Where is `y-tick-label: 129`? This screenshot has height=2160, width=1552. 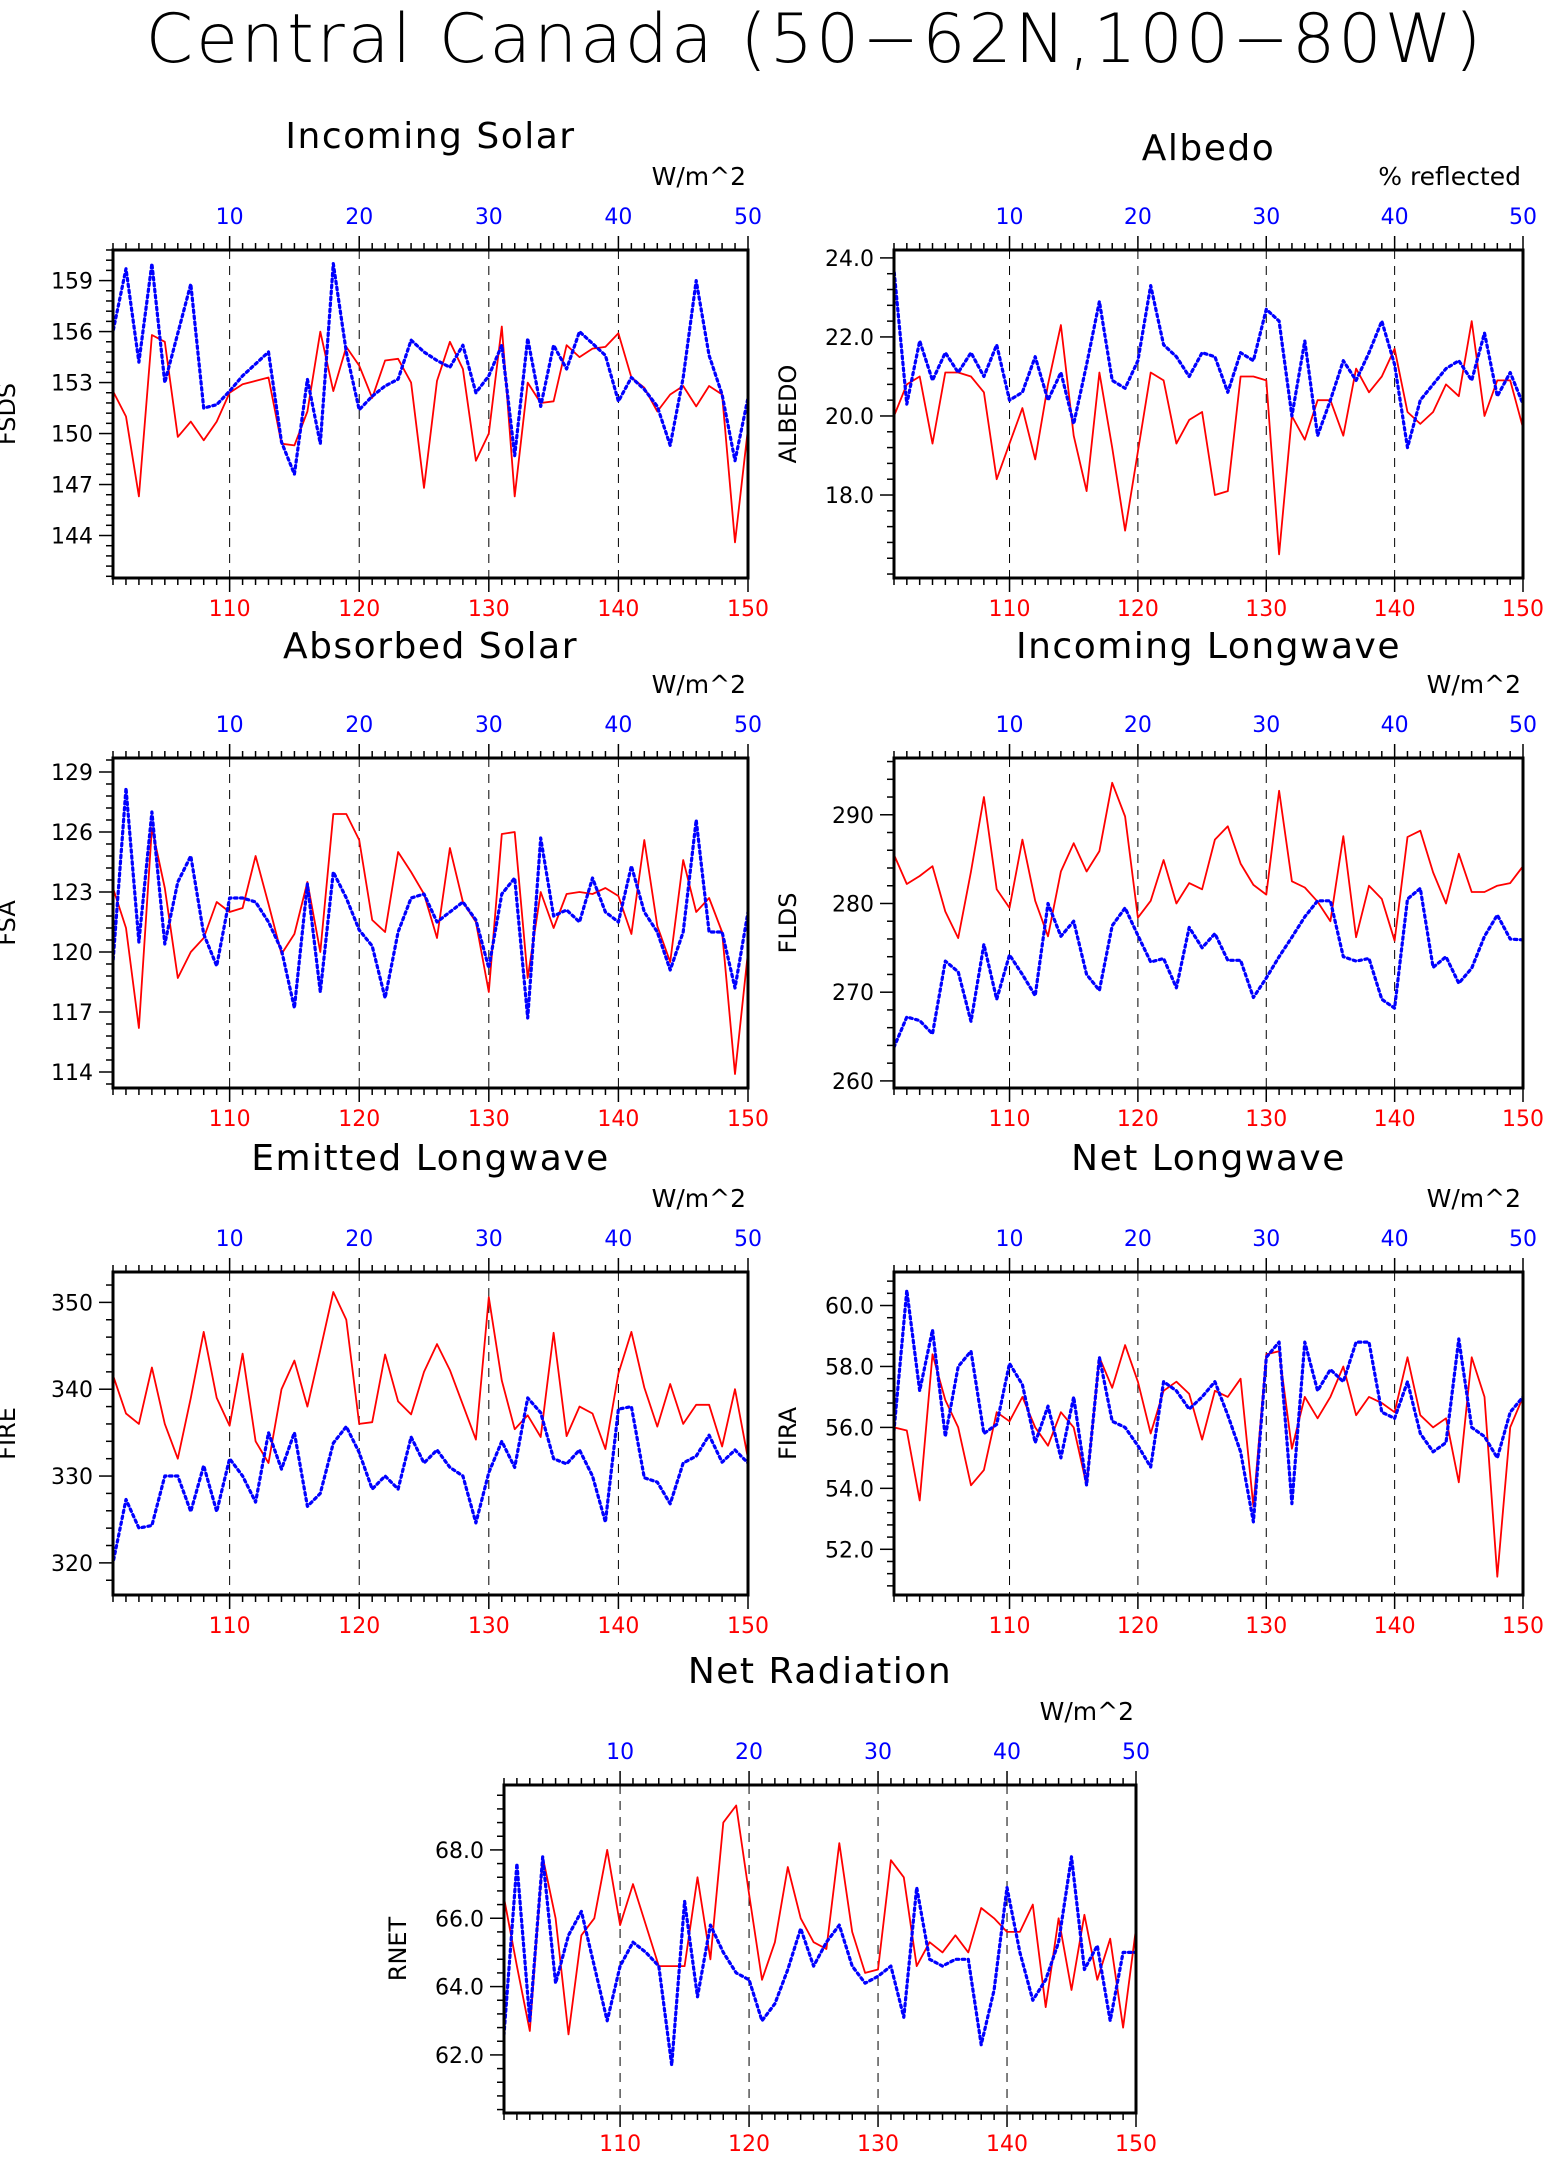 y-tick-label: 129 is located at coordinates (72, 773).